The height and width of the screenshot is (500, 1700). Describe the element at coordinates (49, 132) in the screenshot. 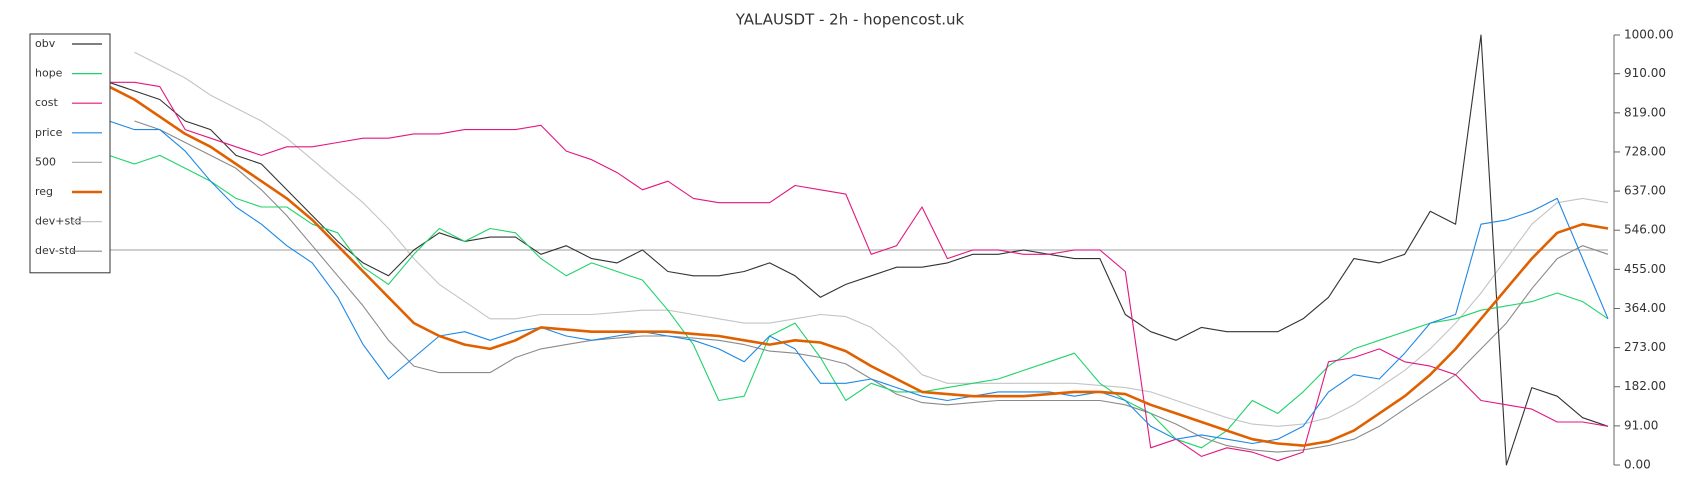

I see `legend-label: price` at that location.